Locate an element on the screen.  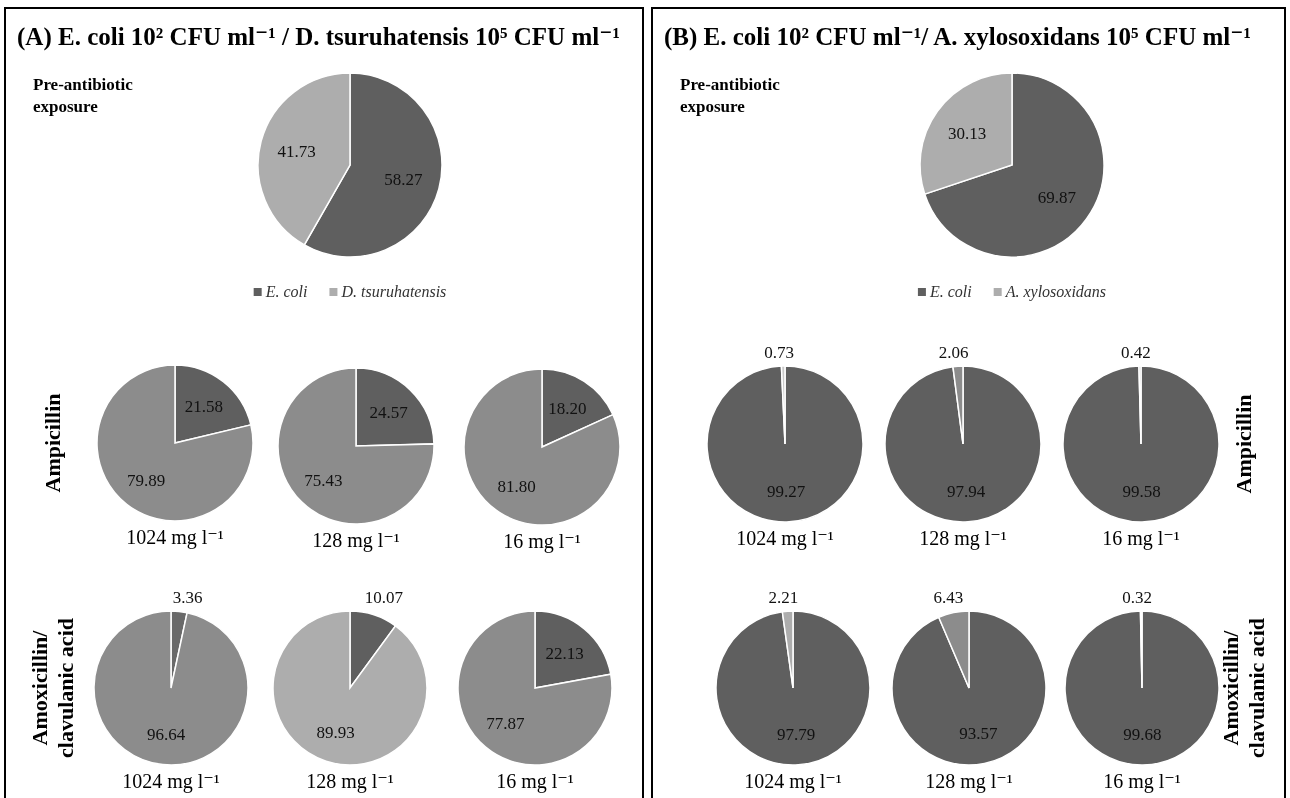
data-label: 10.07 is located at coordinates (384, 597).